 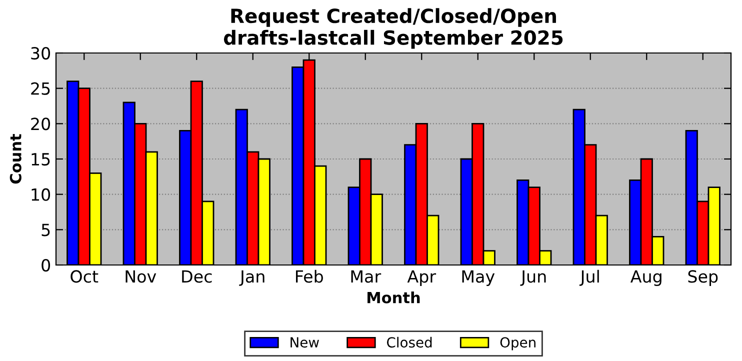 I want to click on y-tick-label: 30, so click(x=40, y=53).